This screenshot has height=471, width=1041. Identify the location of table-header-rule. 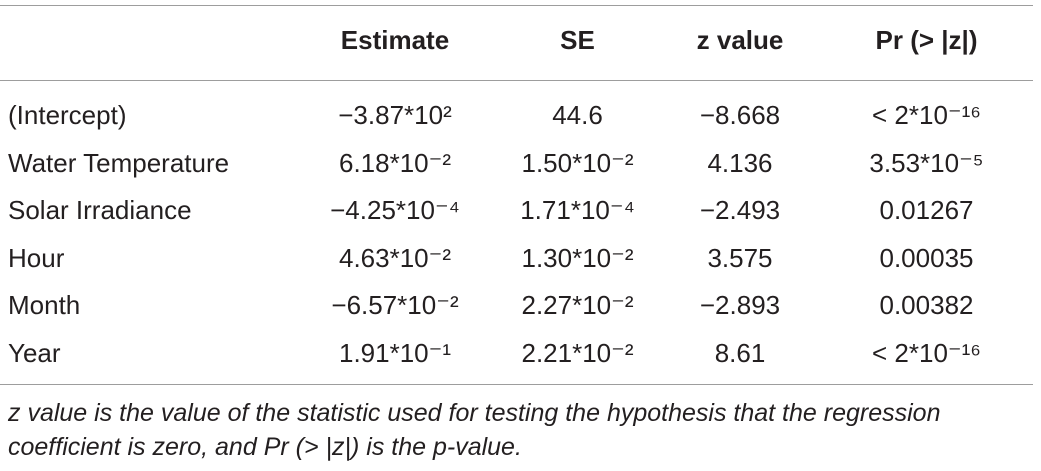
(516, 80).